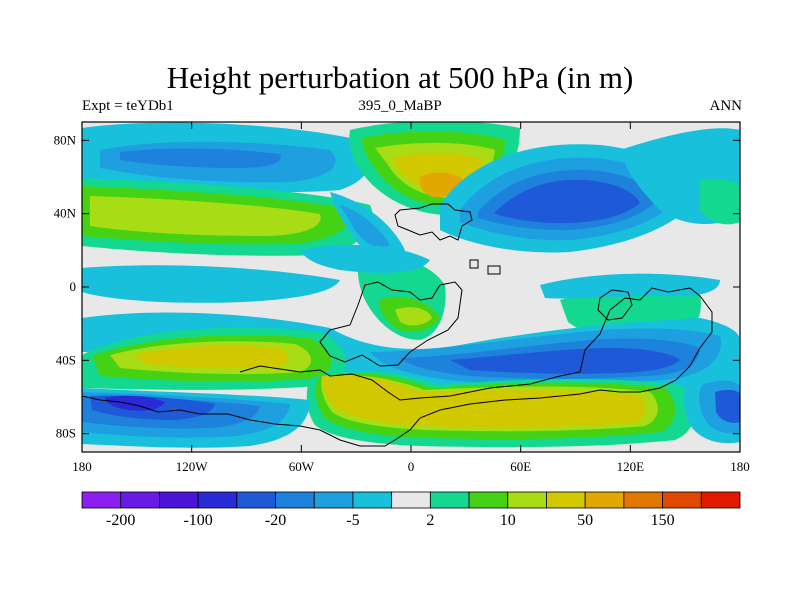 The width and height of the screenshot is (800, 600). I want to click on colorbar: -200 -100 -20 -5 2 10 50 150, so click(411, 510).